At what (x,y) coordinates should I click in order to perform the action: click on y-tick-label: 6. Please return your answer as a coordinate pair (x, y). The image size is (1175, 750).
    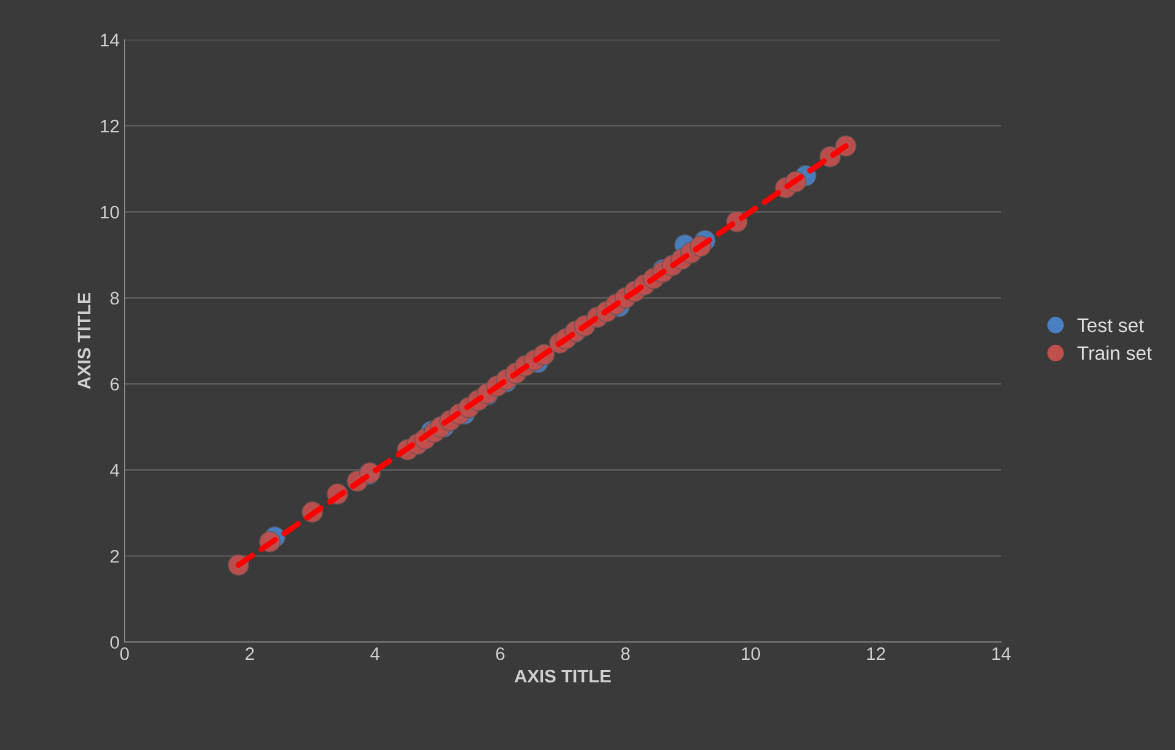
    Looking at the image, I should click on (114, 384).